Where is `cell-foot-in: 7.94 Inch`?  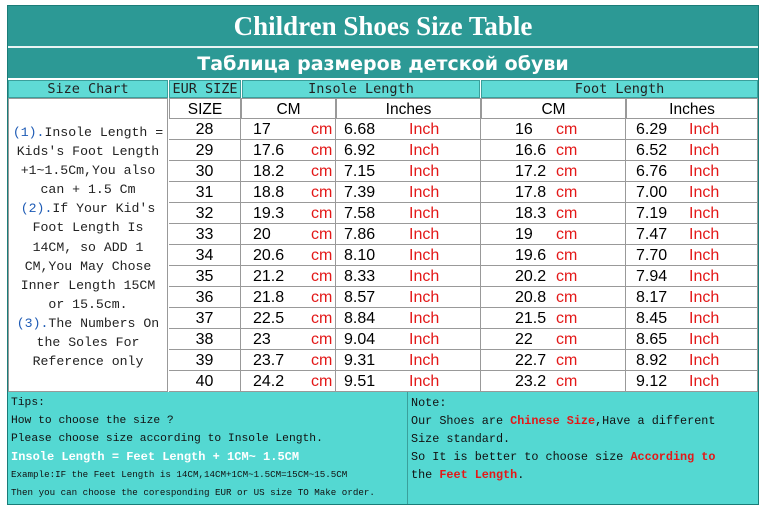 cell-foot-in: 7.94 Inch is located at coordinates (692, 276).